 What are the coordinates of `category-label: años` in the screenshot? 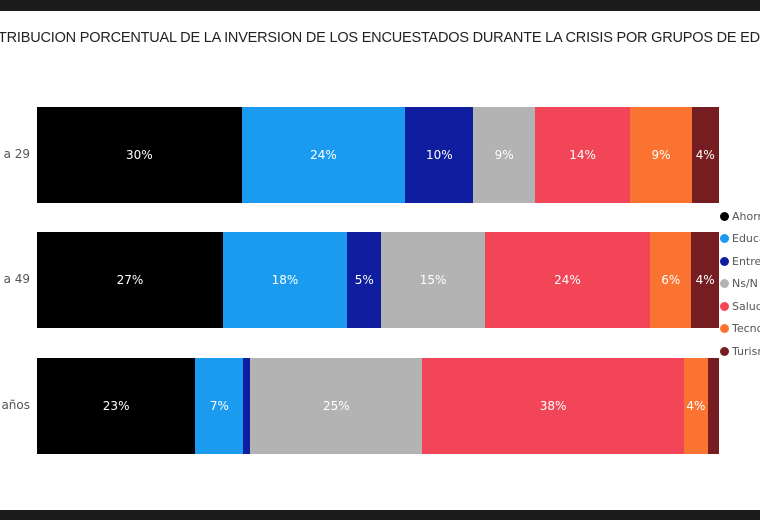 It's located at (15, 405).